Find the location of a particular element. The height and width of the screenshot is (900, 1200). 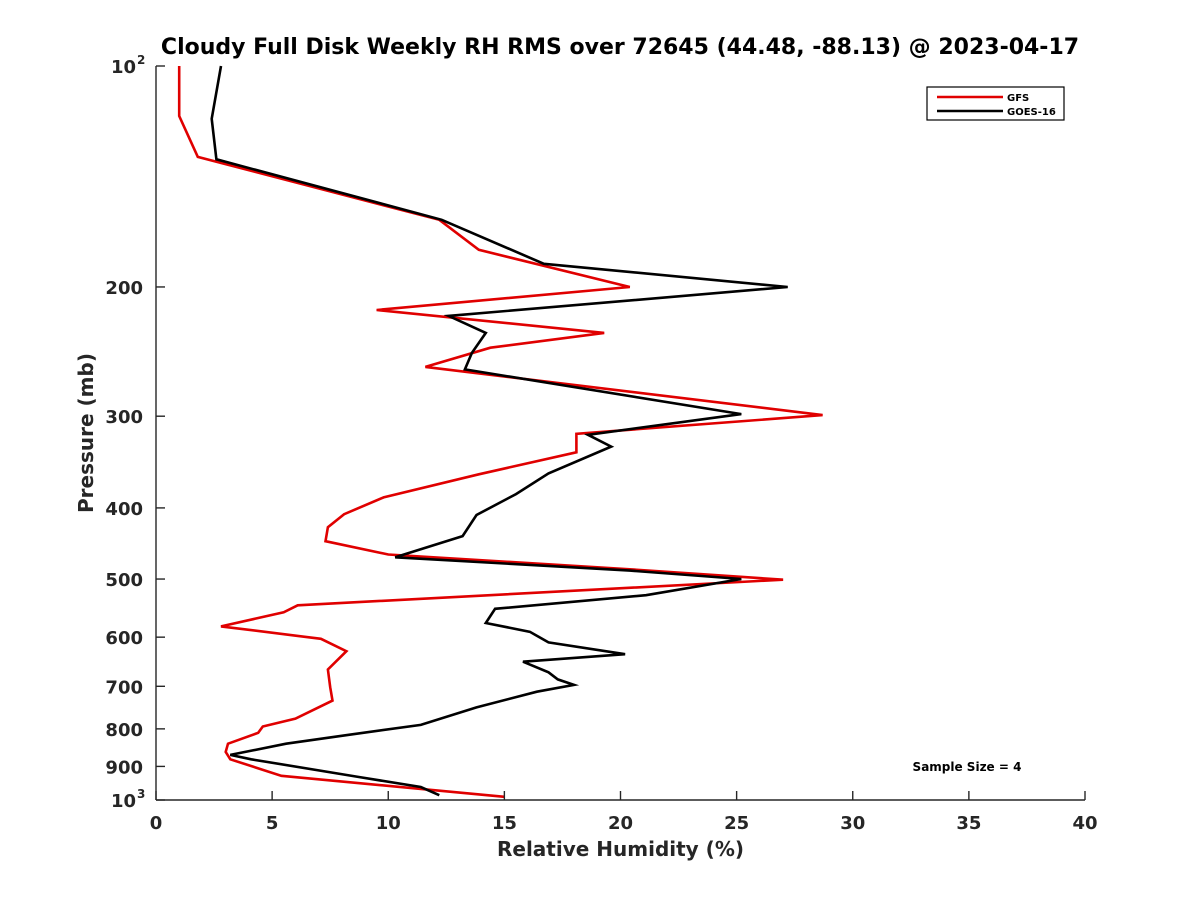

sample-size-annotation: Sample Size = 4 is located at coordinates (967, 767).